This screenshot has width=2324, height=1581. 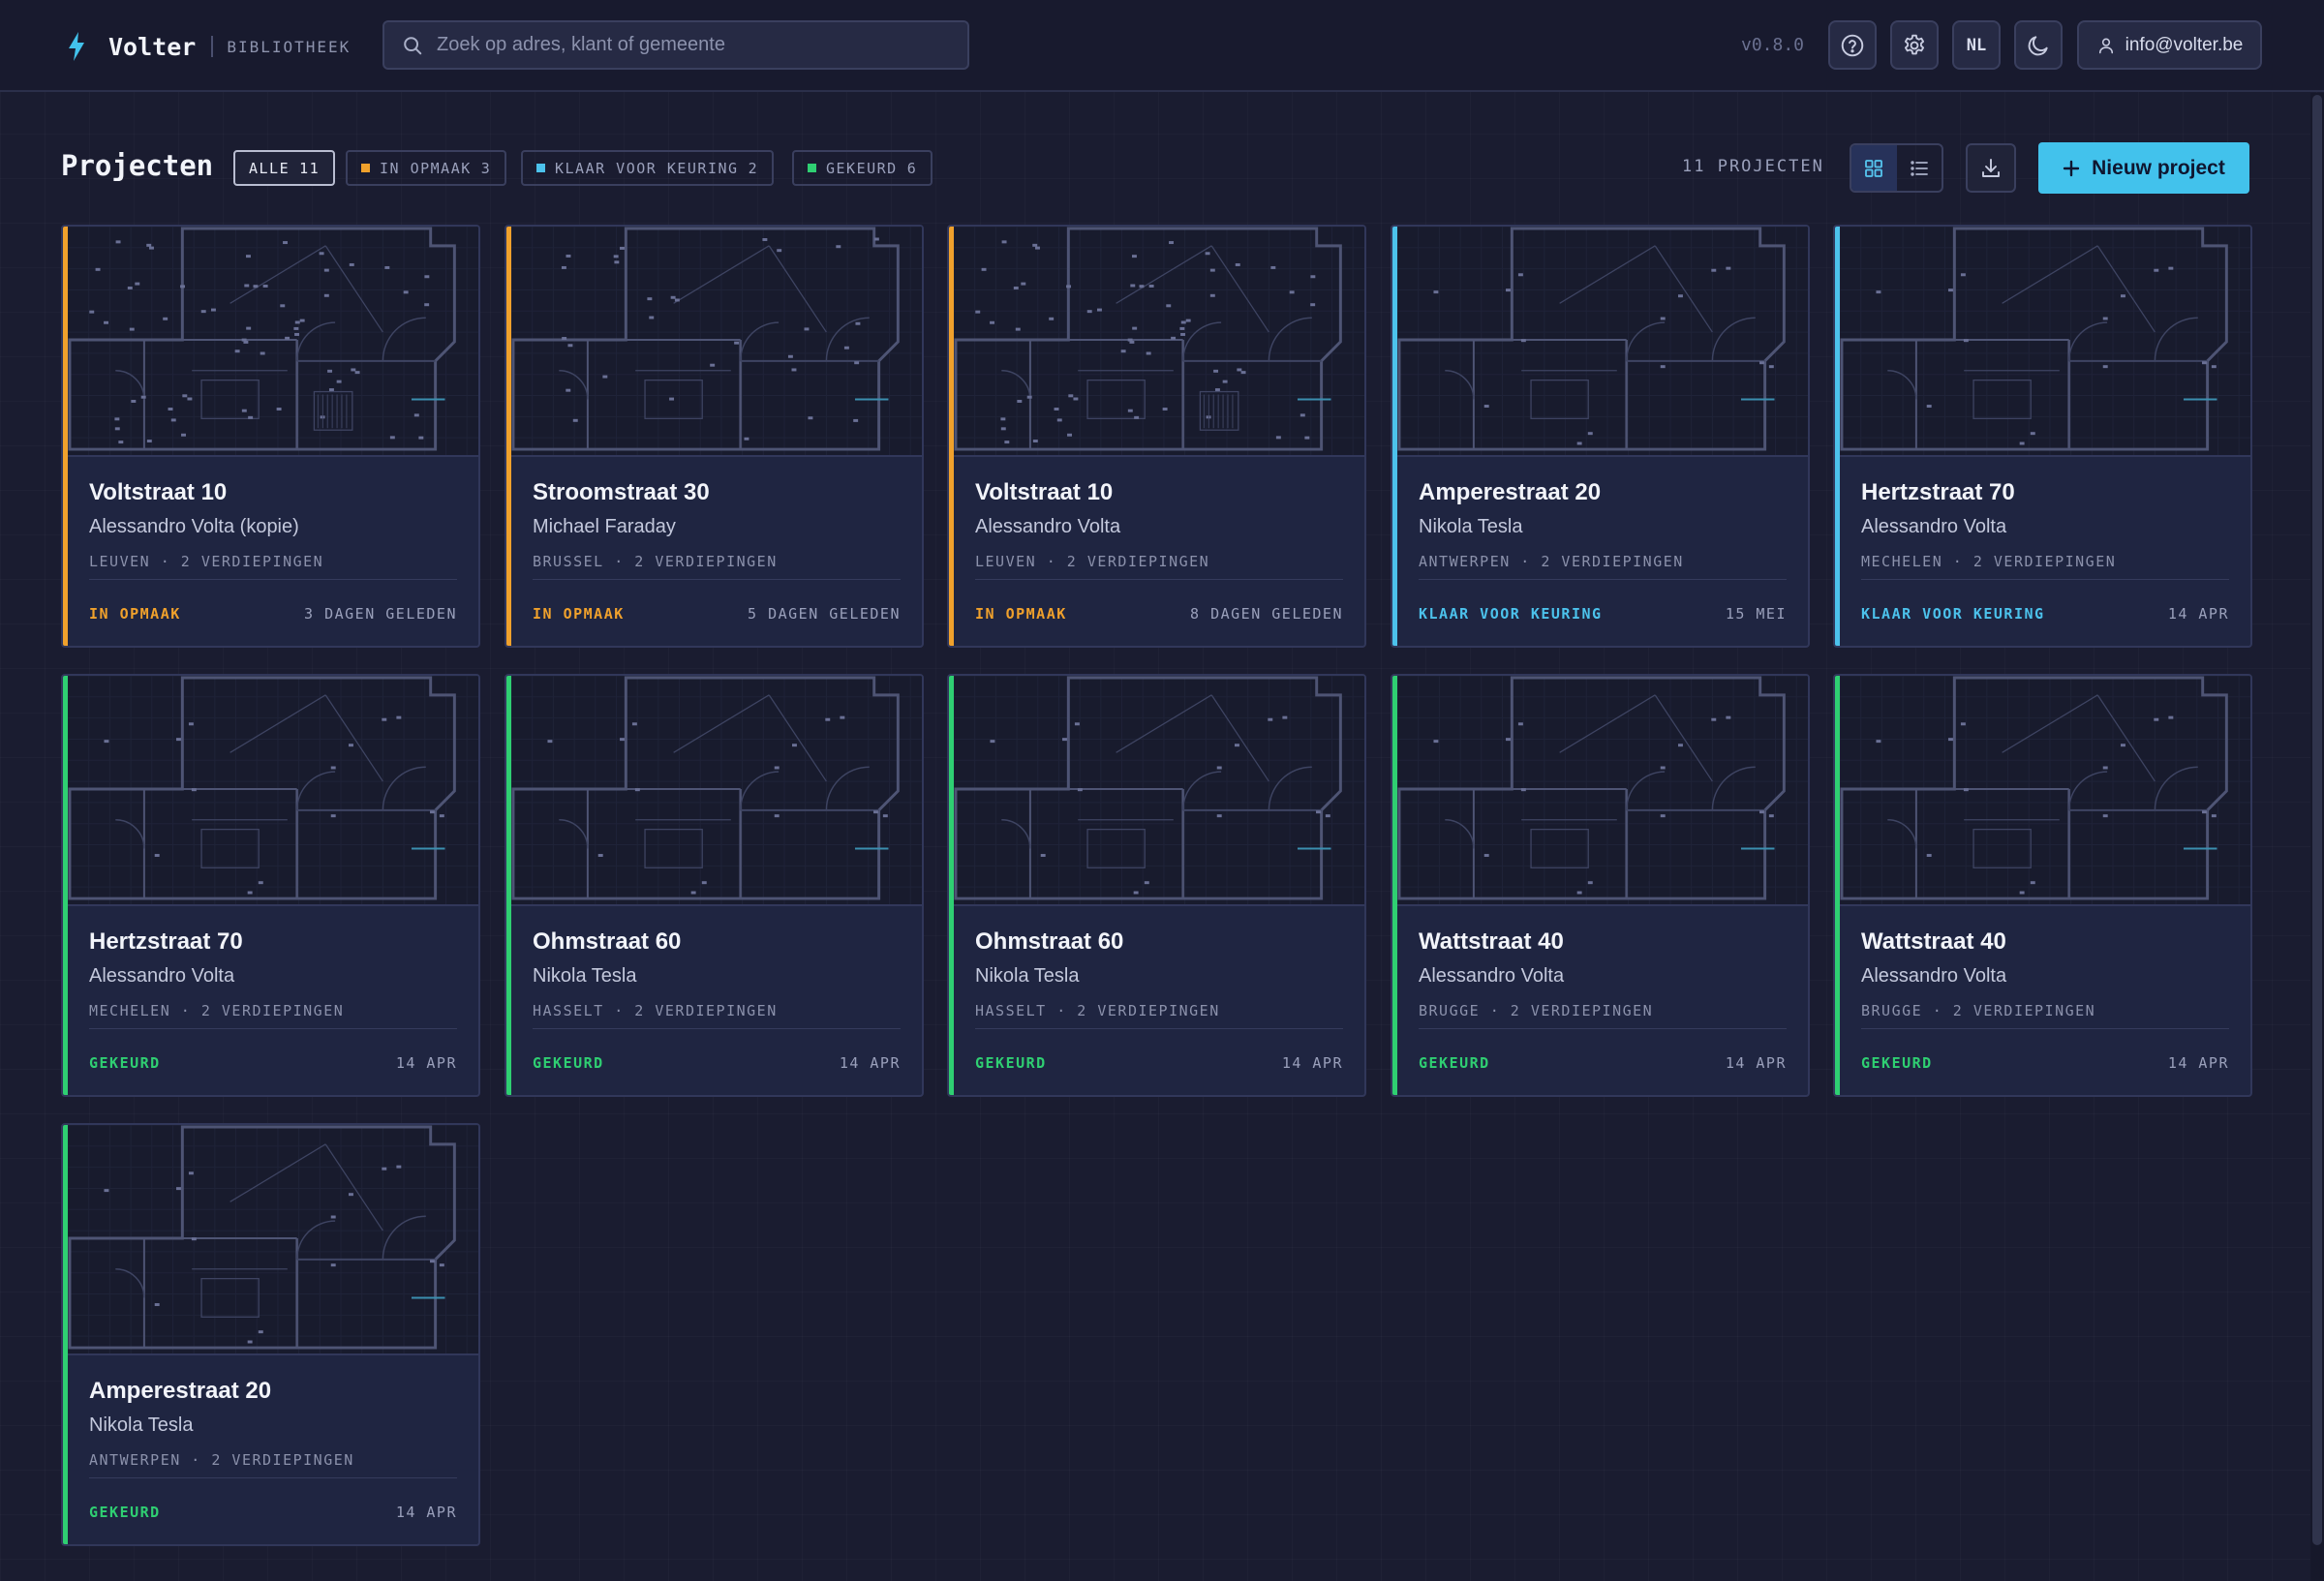 What do you see at coordinates (717, 614) in the screenshot?
I see `card-footer: IN OPMAAK 5 DAGEN GELEDEN` at bounding box center [717, 614].